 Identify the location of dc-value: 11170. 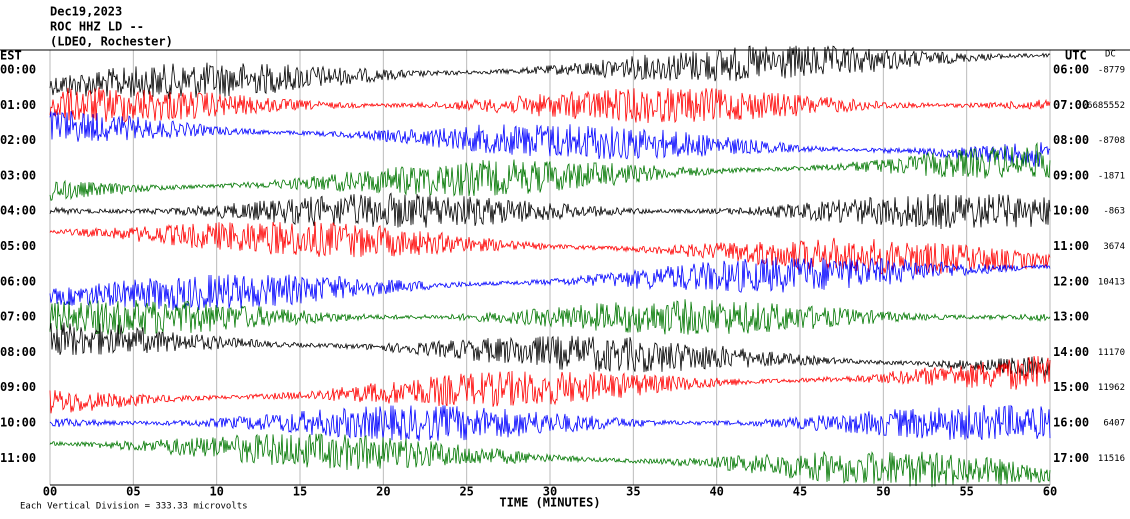
(1111, 353).